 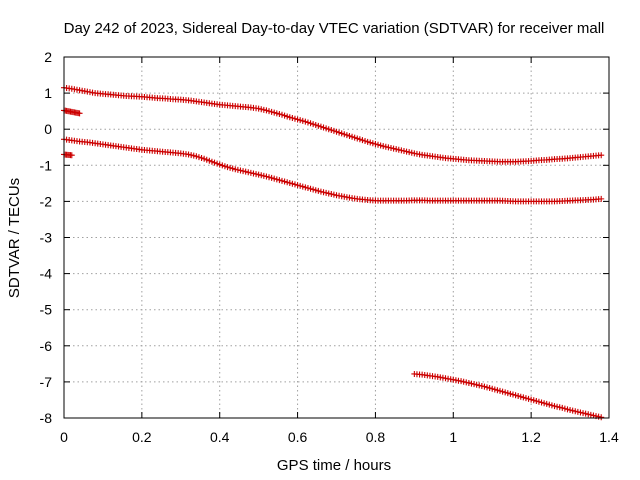 What do you see at coordinates (46, 310) in the screenshot?
I see `y-tick-label: -5` at bounding box center [46, 310].